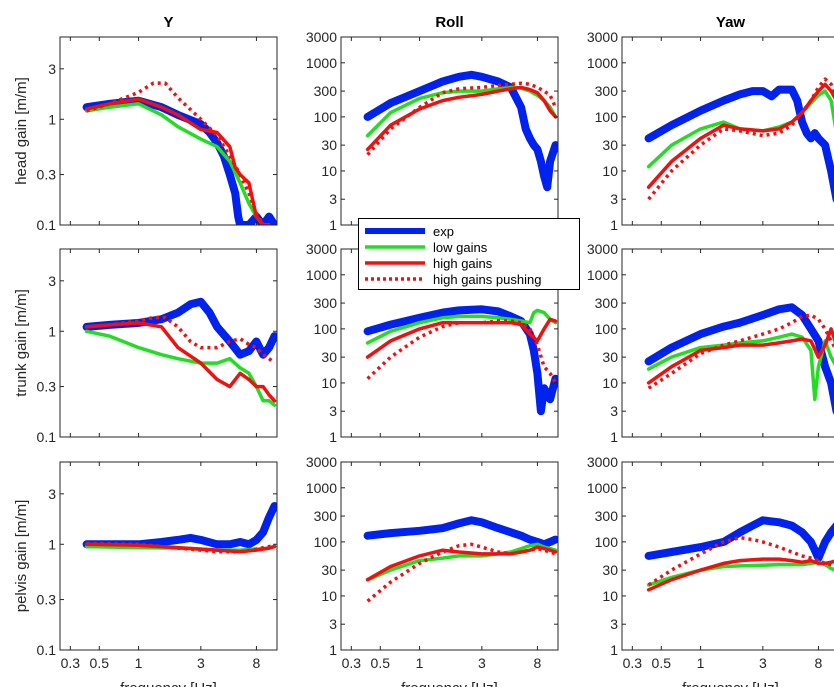 The width and height of the screenshot is (834, 687). What do you see at coordinates (731, 22) in the screenshot?
I see `column-title: Yaw` at bounding box center [731, 22].